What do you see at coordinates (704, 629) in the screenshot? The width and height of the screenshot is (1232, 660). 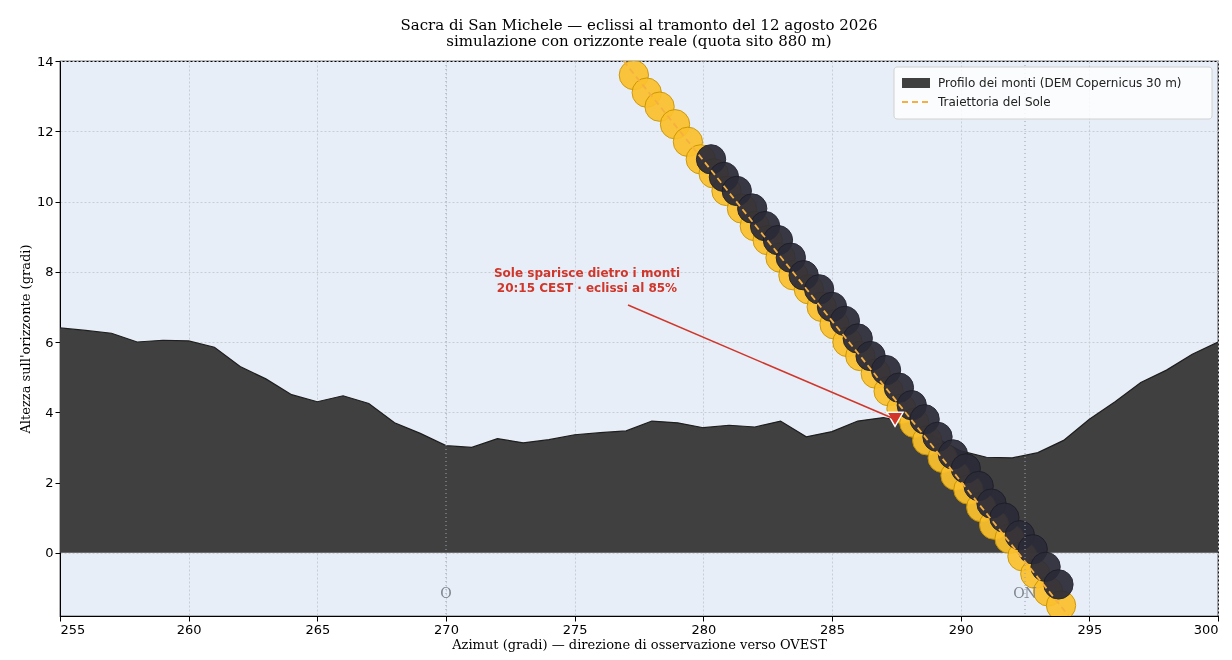 I see `x-tick-label: 280` at bounding box center [704, 629].